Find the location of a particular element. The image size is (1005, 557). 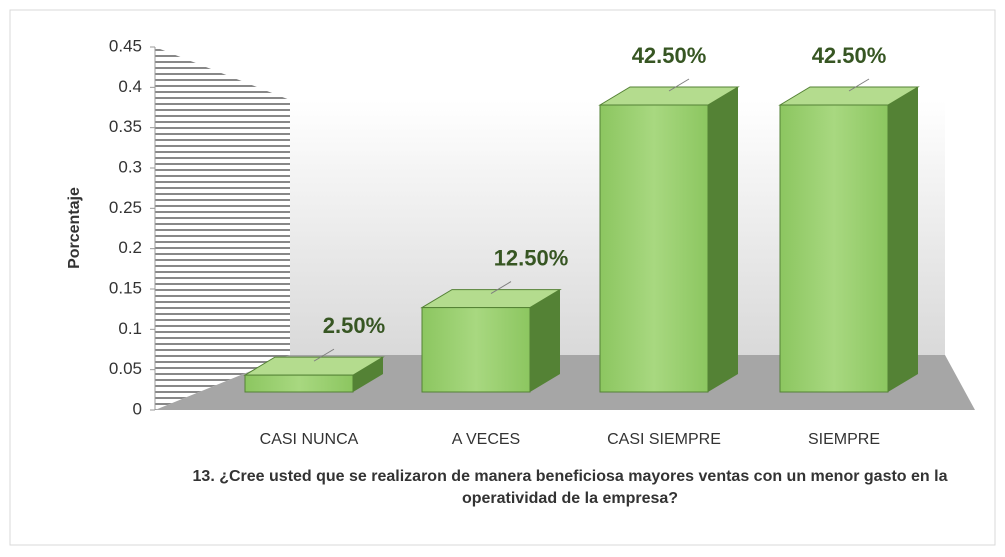

x-tick-label: CASI NUNCA is located at coordinates (309, 439).